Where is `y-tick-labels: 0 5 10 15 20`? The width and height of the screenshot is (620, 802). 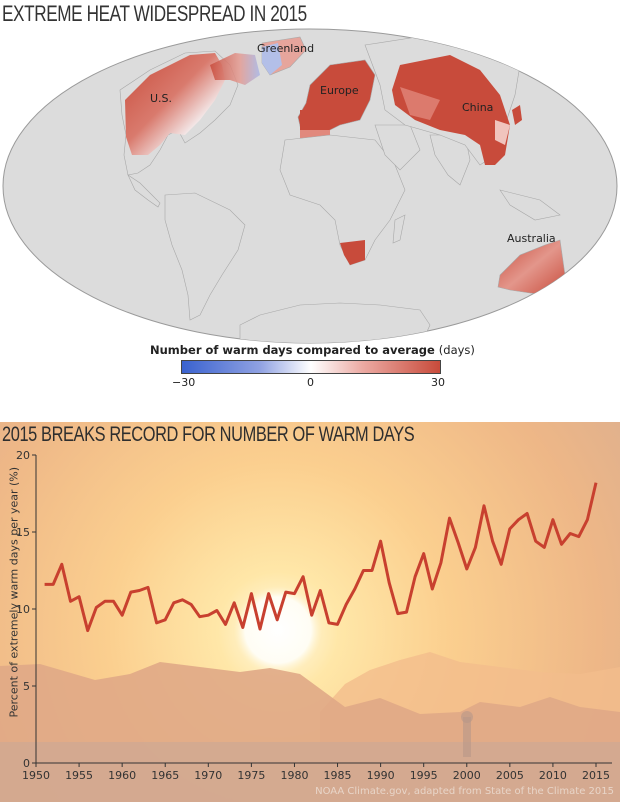 y-tick-labels: 0 5 10 15 20 is located at coordinates (23, 609).